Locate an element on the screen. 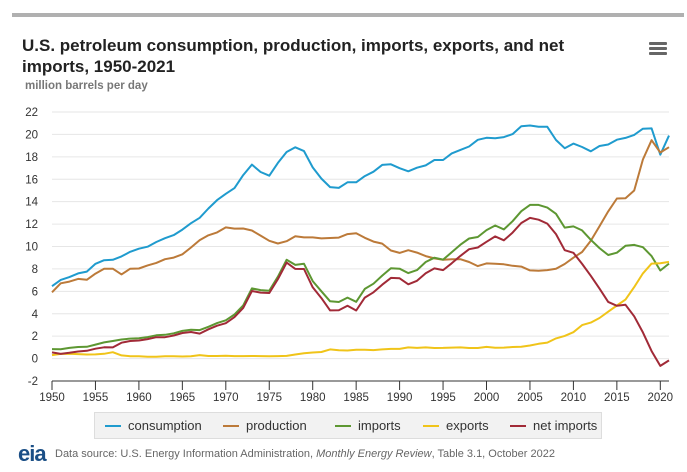 This screenshot has height=472, width=687. y-tick-label: 2 is located at coordinates (35, 337).